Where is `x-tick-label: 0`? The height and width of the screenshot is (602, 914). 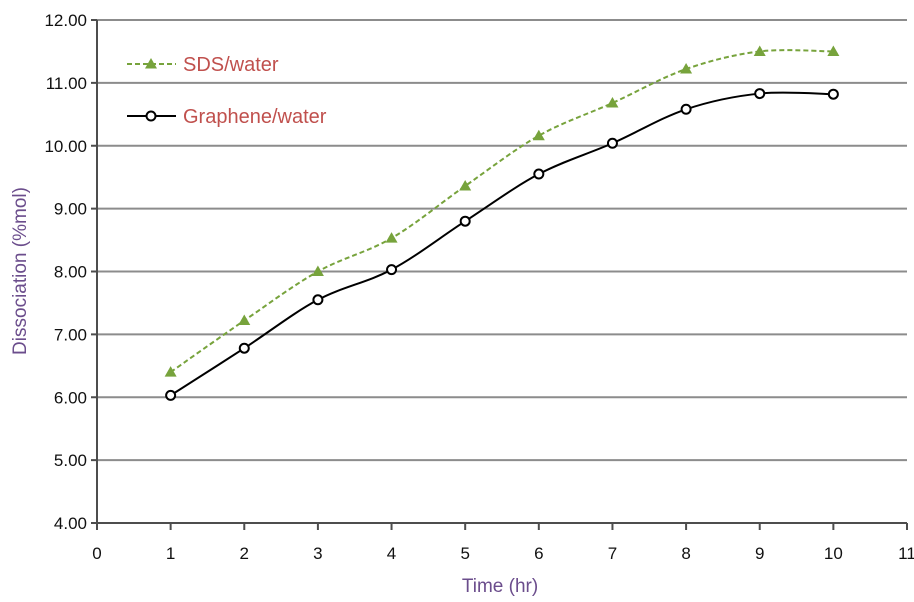 x-tick-label: 0 is located at coordinates (96, 553).